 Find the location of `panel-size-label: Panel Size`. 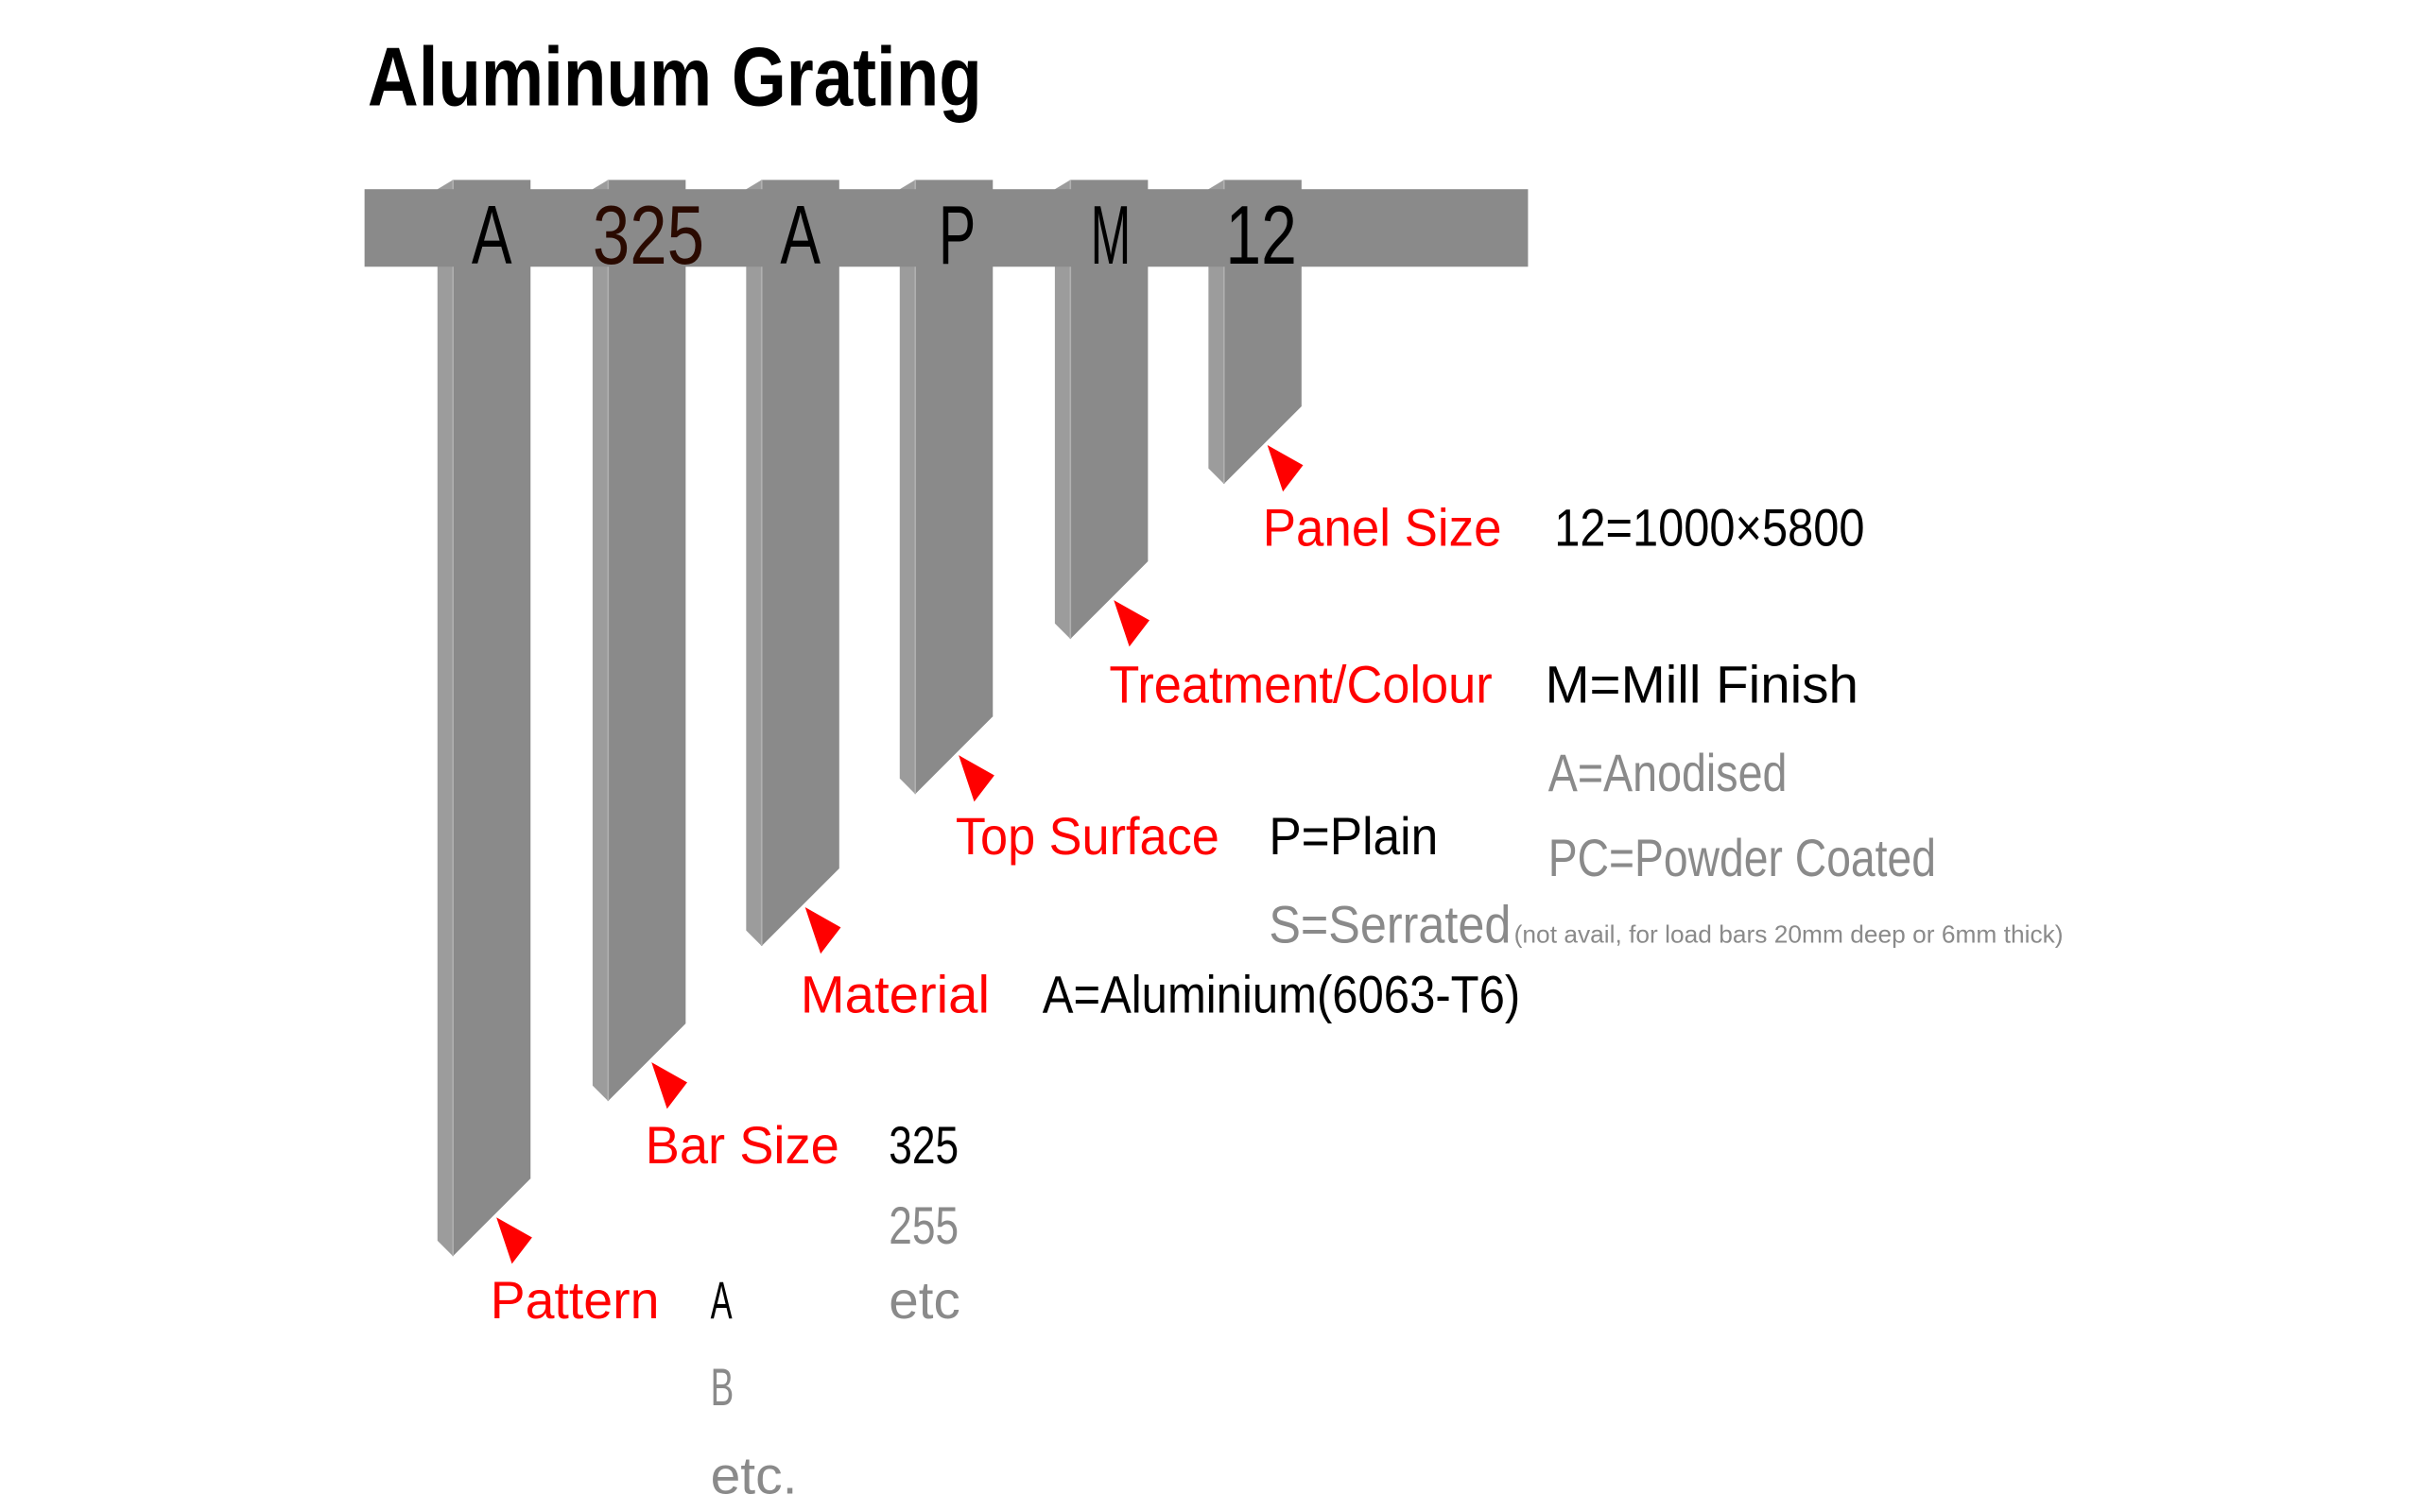

panel-size-label: Panel Size is located at coordinates (1382, 528).